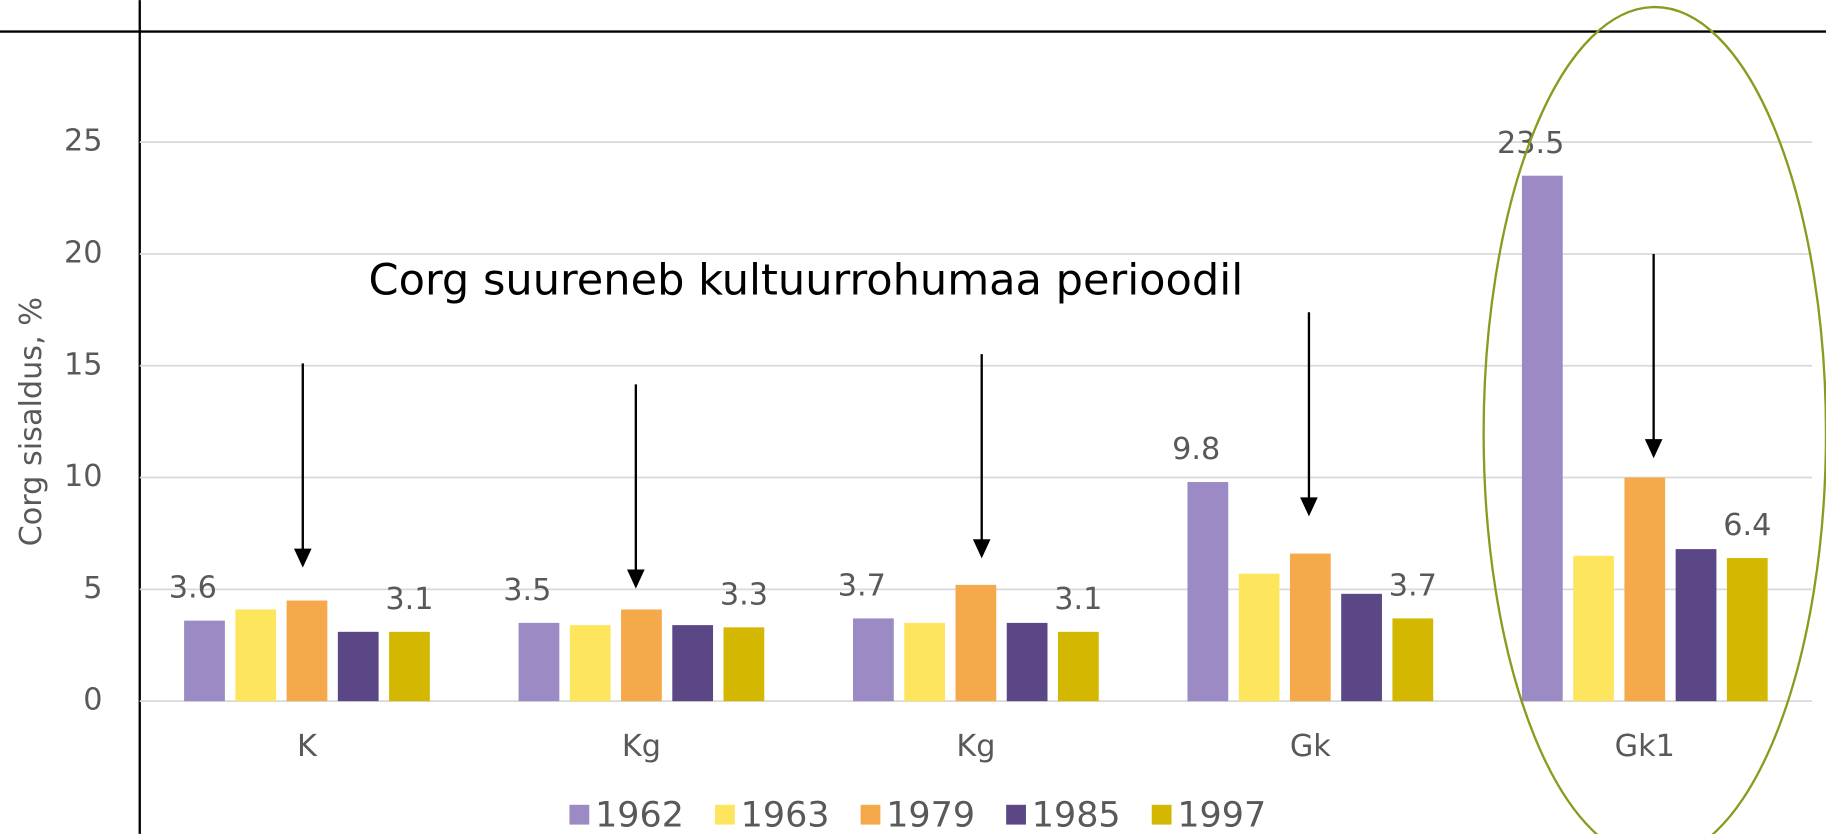 This screenshot has height=834, width=1826. What do you see at coordinates (1747, 525) in the screenshot?
I see `data-label: 6.4` at bounding box center [1747, 525].